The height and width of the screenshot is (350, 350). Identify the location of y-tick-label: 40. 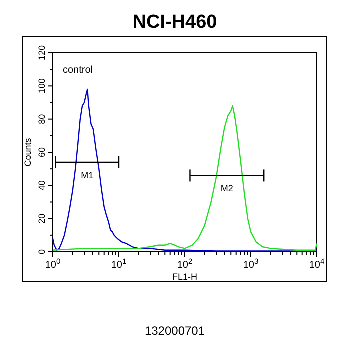
(42, 185).